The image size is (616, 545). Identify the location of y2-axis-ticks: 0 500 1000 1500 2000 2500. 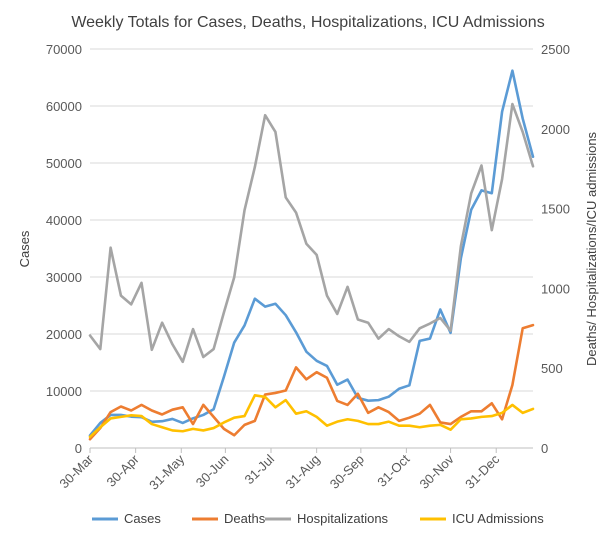
(555, 249).